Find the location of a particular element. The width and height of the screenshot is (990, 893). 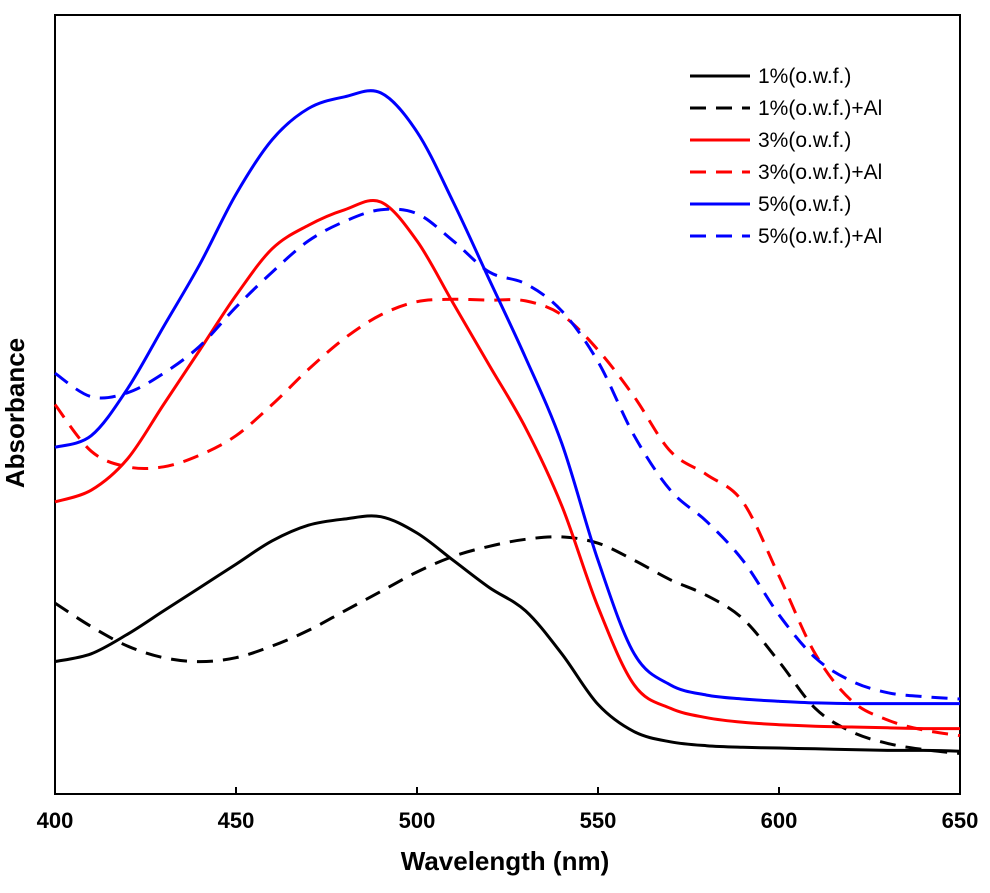

x-tick-label: 400 is located at coordinates (55, 820).